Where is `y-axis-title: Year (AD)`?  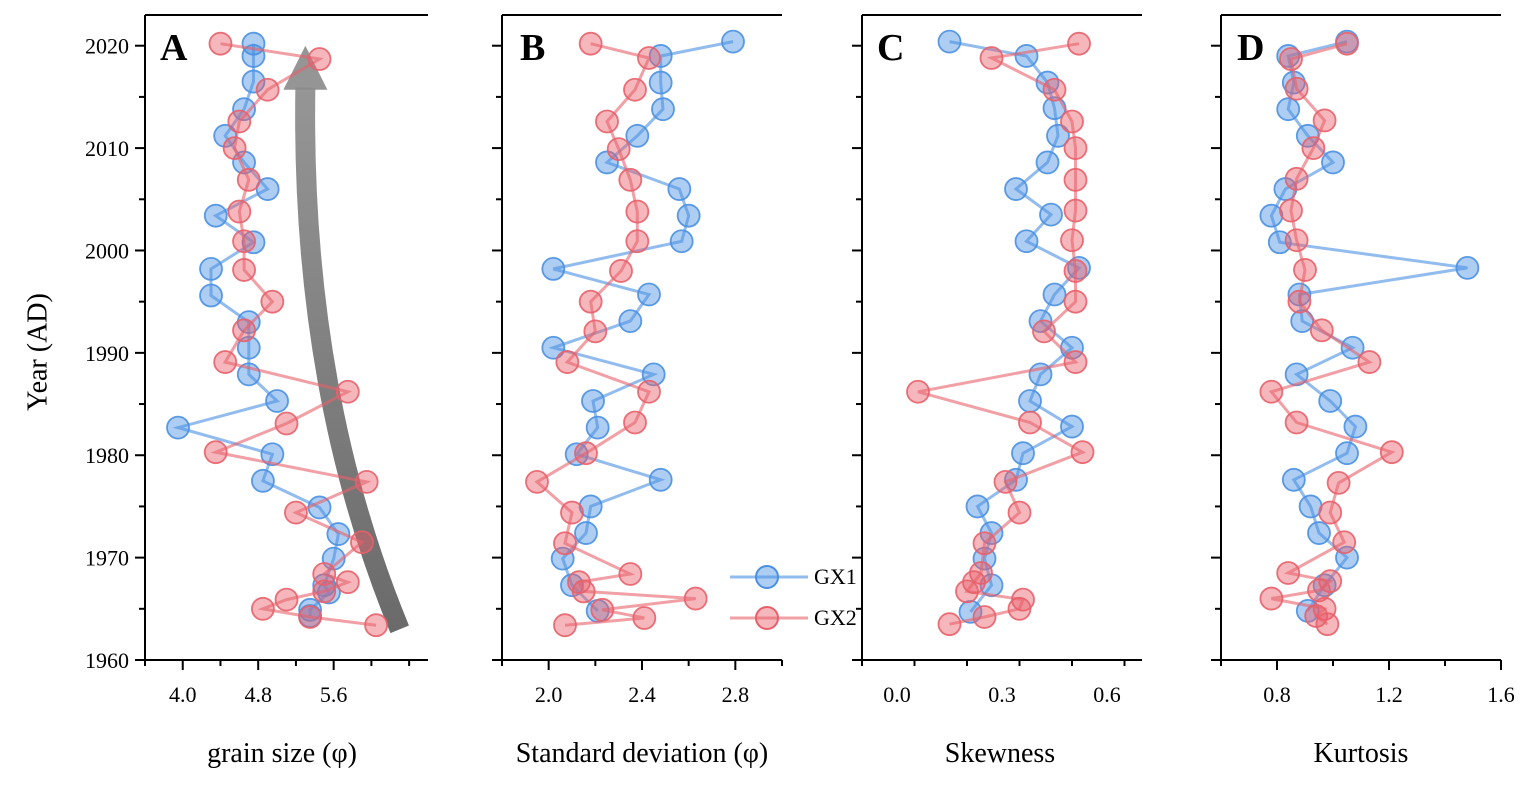 y-axis-title: Year (AD) is located at coordinates (37, 352).